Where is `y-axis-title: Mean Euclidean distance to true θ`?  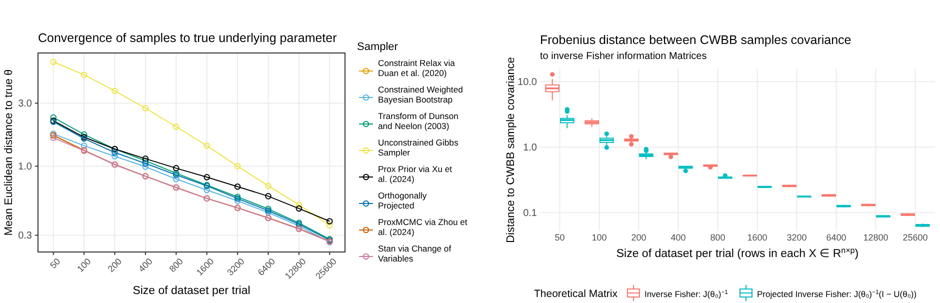
y-axis-title: Mean Euclidean distance to true θ is located at coordinates (9, 152).